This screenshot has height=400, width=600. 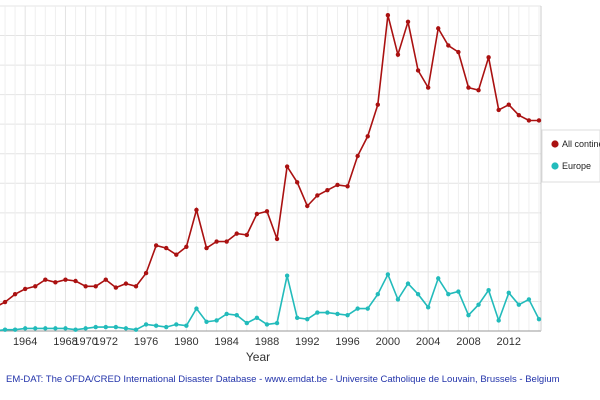 What do you see at coordinates (106, 342) in the screenshot?
I see `x-tick-label: 1972` at bounding box center [106, 342].